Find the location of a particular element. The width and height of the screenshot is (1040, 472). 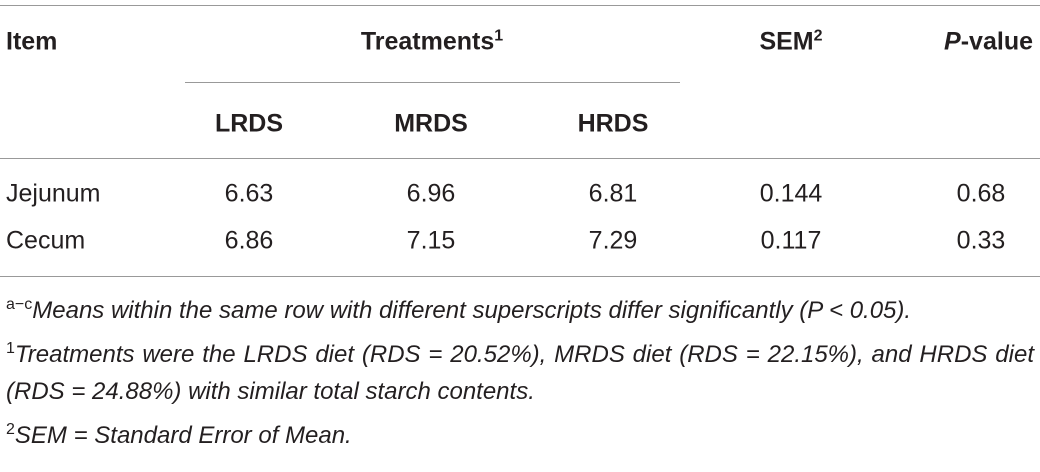

top-rule is located at coordinates (520, 5).